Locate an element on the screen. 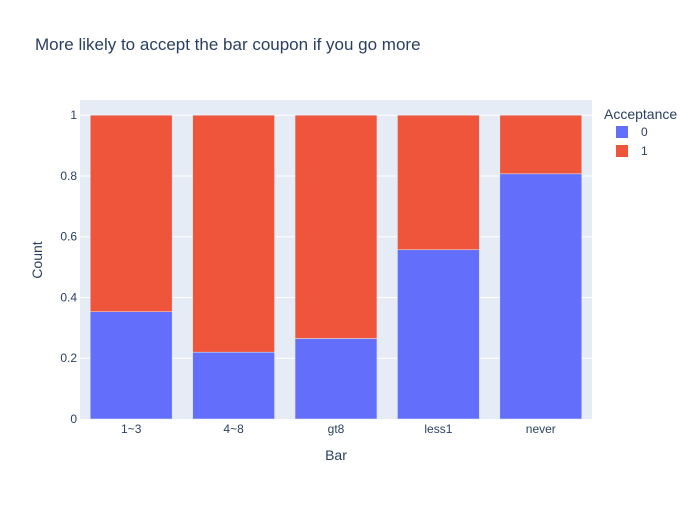  x-tick-label: less1 is located at coordinates (438, 429).